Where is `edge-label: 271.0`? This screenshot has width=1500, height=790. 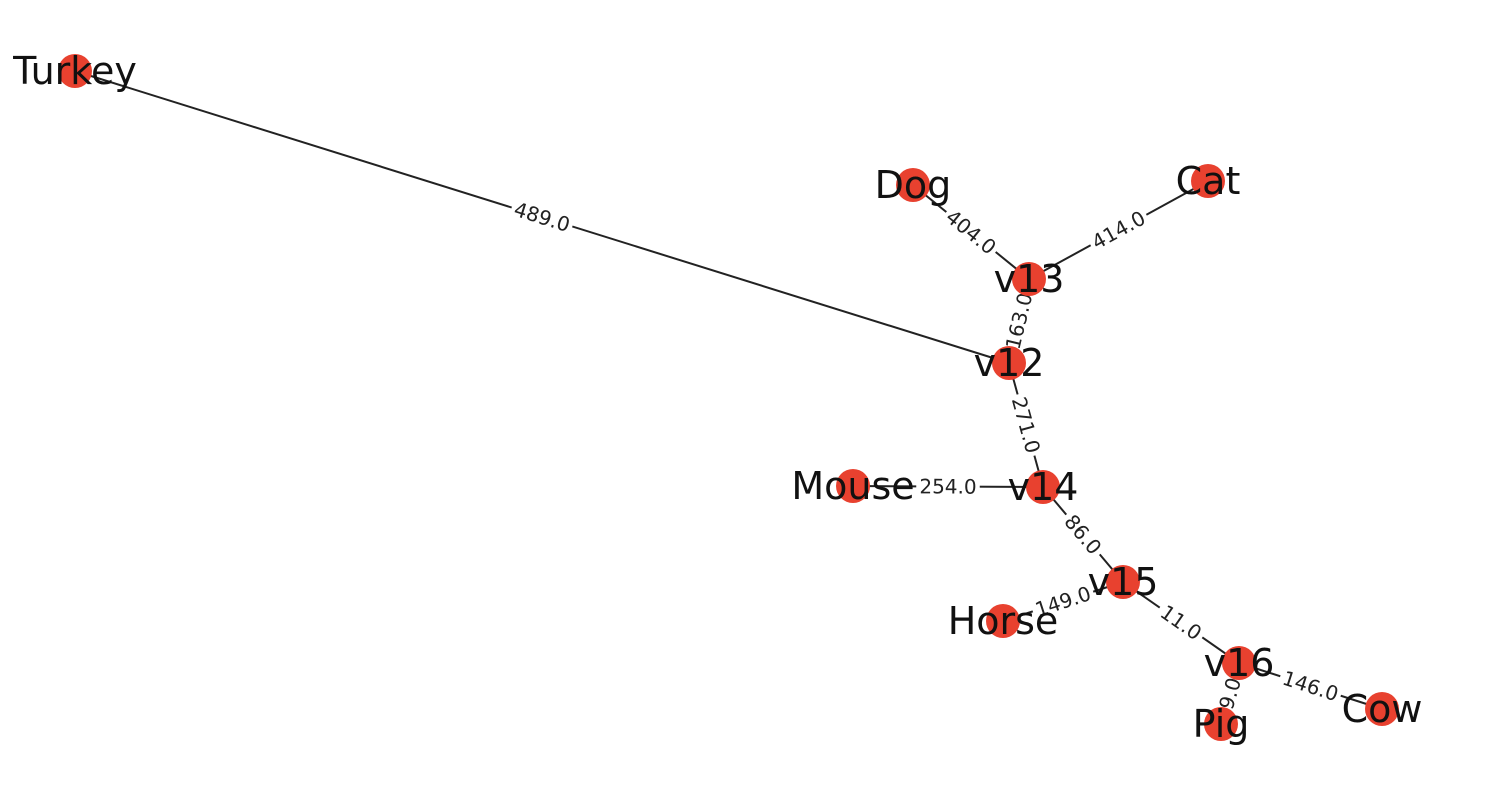
edge-label: 271.0 is located at coordinates (1026, 425).